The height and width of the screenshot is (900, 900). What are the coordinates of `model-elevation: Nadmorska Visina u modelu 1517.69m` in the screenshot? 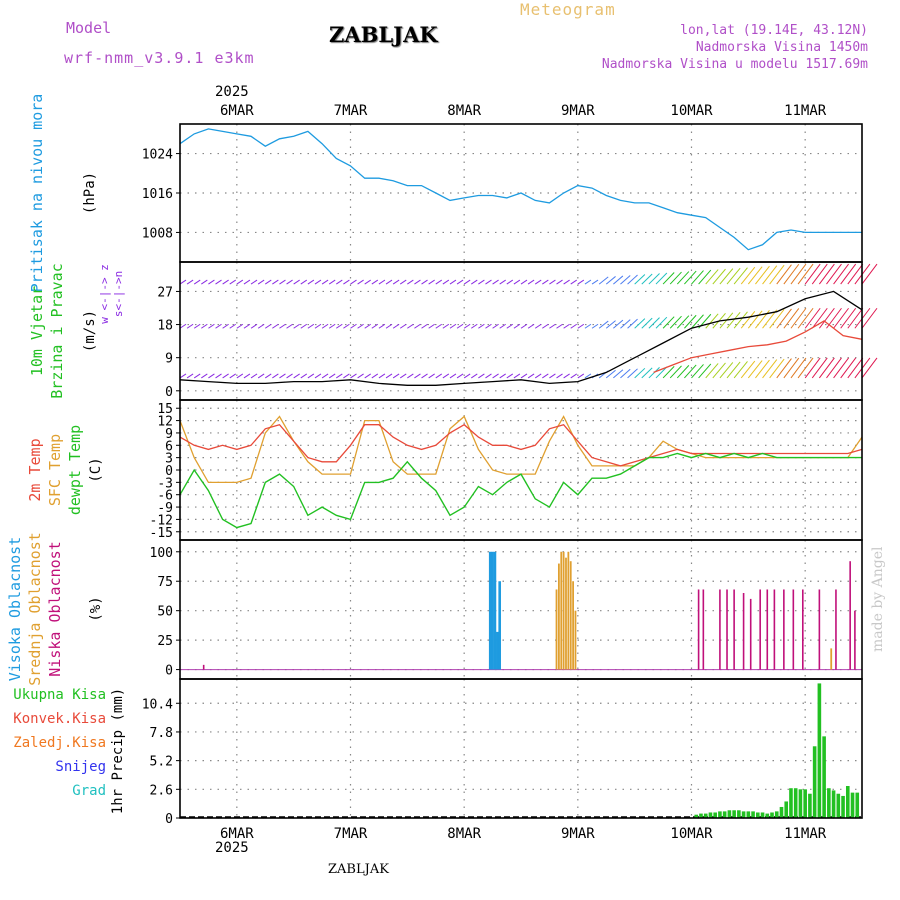 It's located at (734, 64).